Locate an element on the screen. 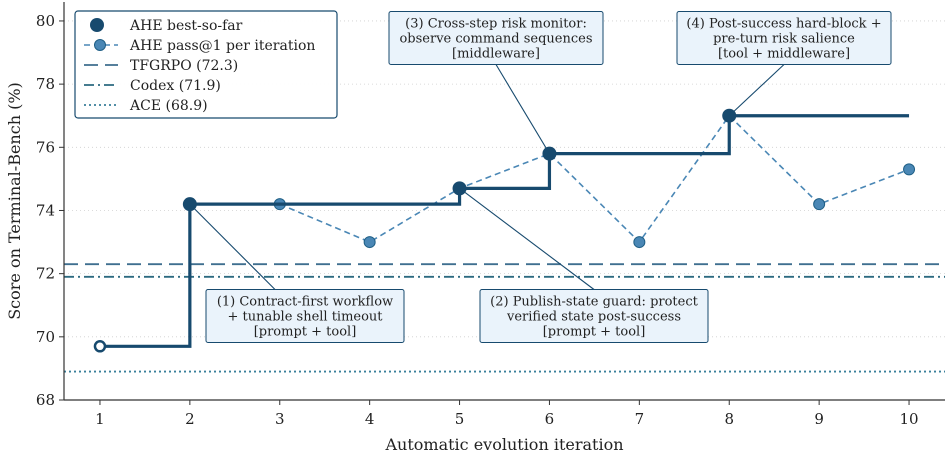  annotation-3-line-3: [middleware] is located at coordinates (496, 54).